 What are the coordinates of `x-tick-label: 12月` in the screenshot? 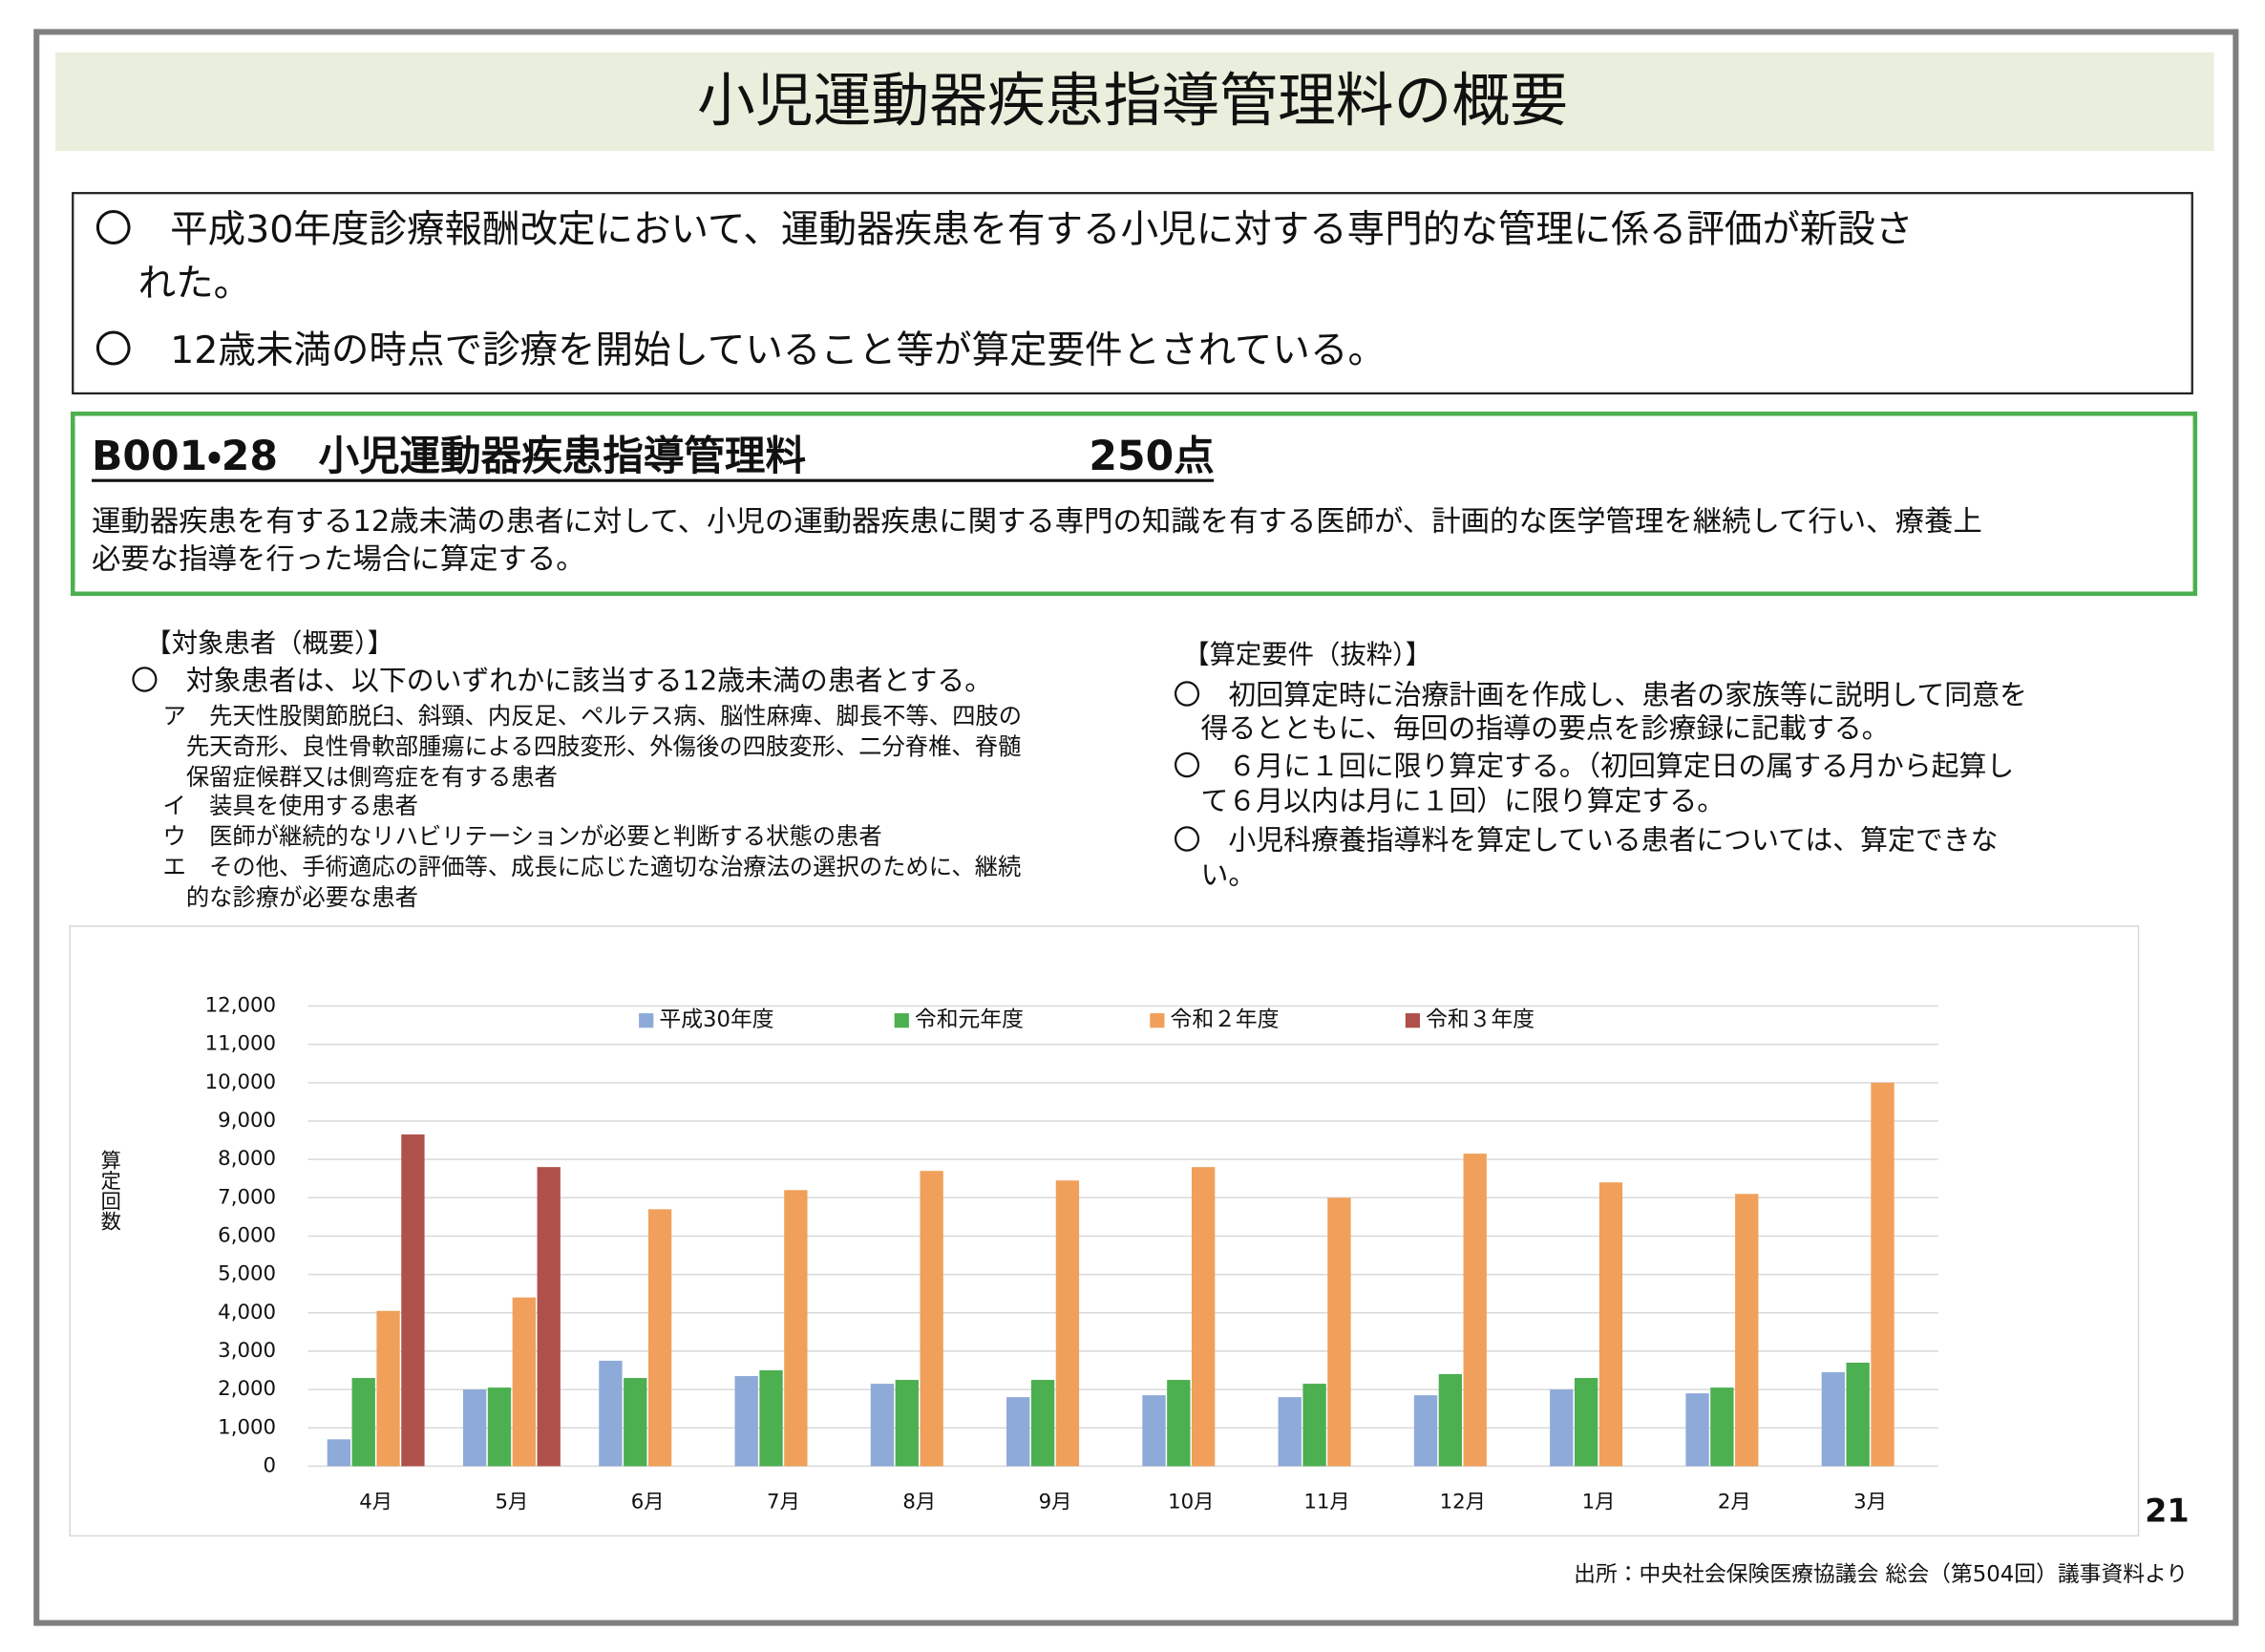 It's located at (1463, 1502).